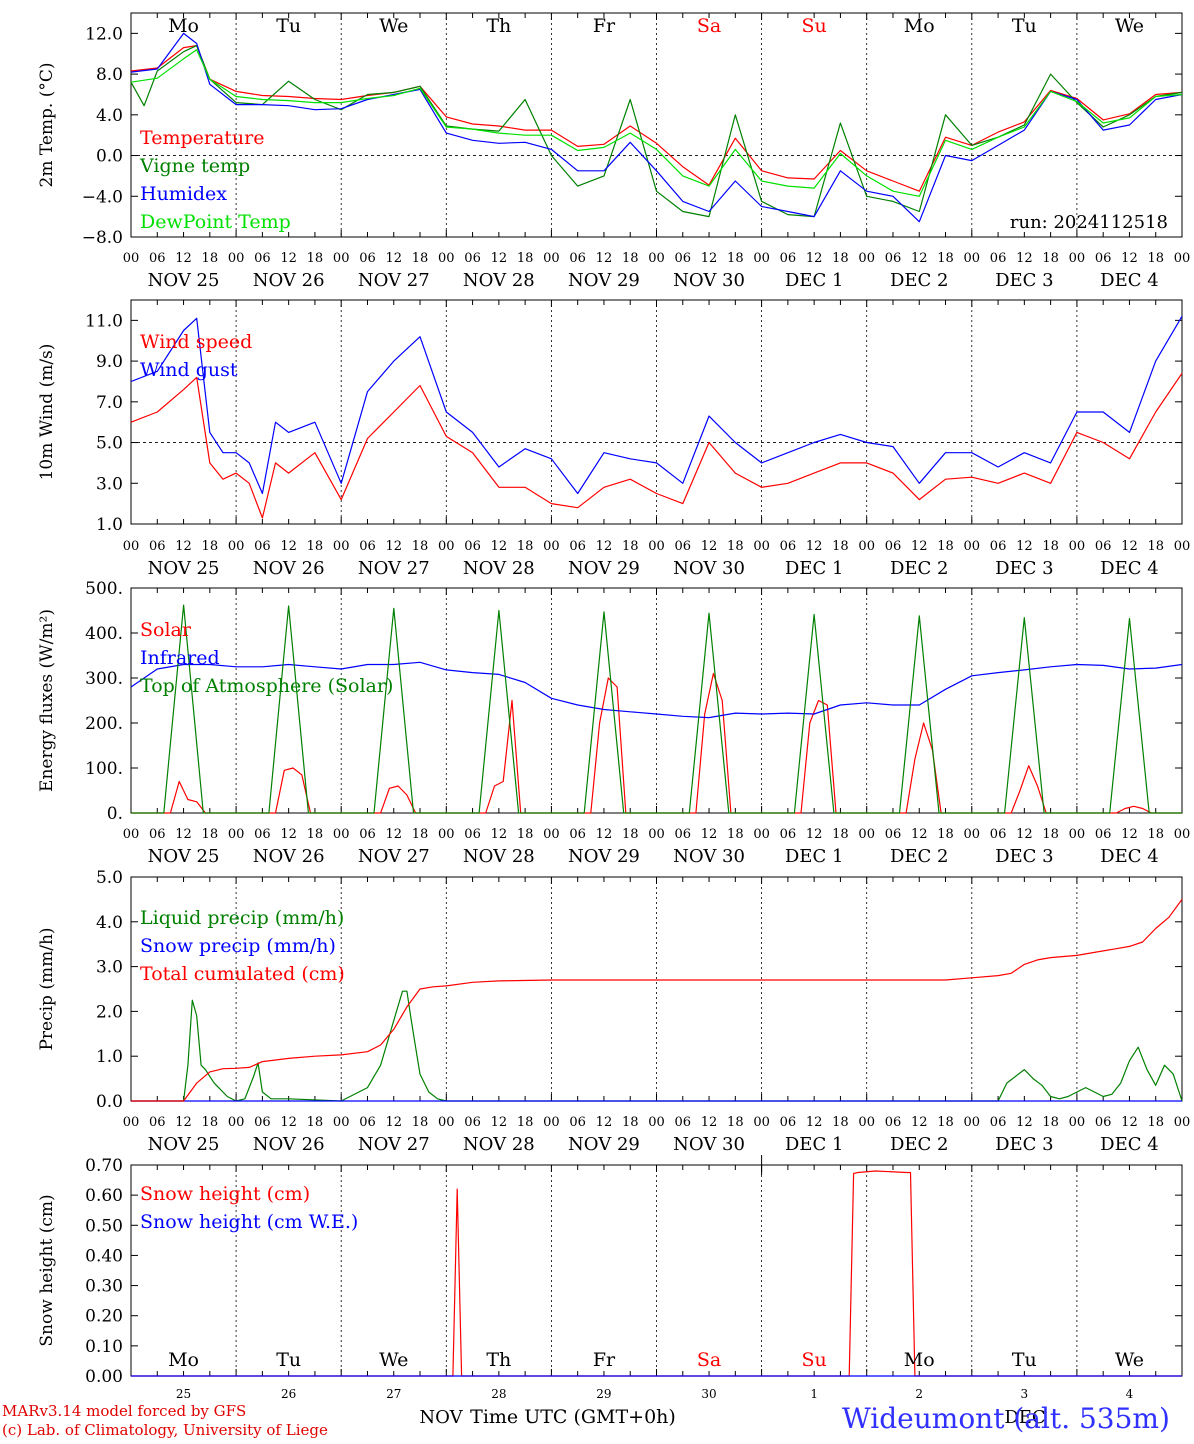 Image resolution: width=1194 pixels, height=1444 pixels. I want to click on date-label: DEC 3, so click(1024, 568).